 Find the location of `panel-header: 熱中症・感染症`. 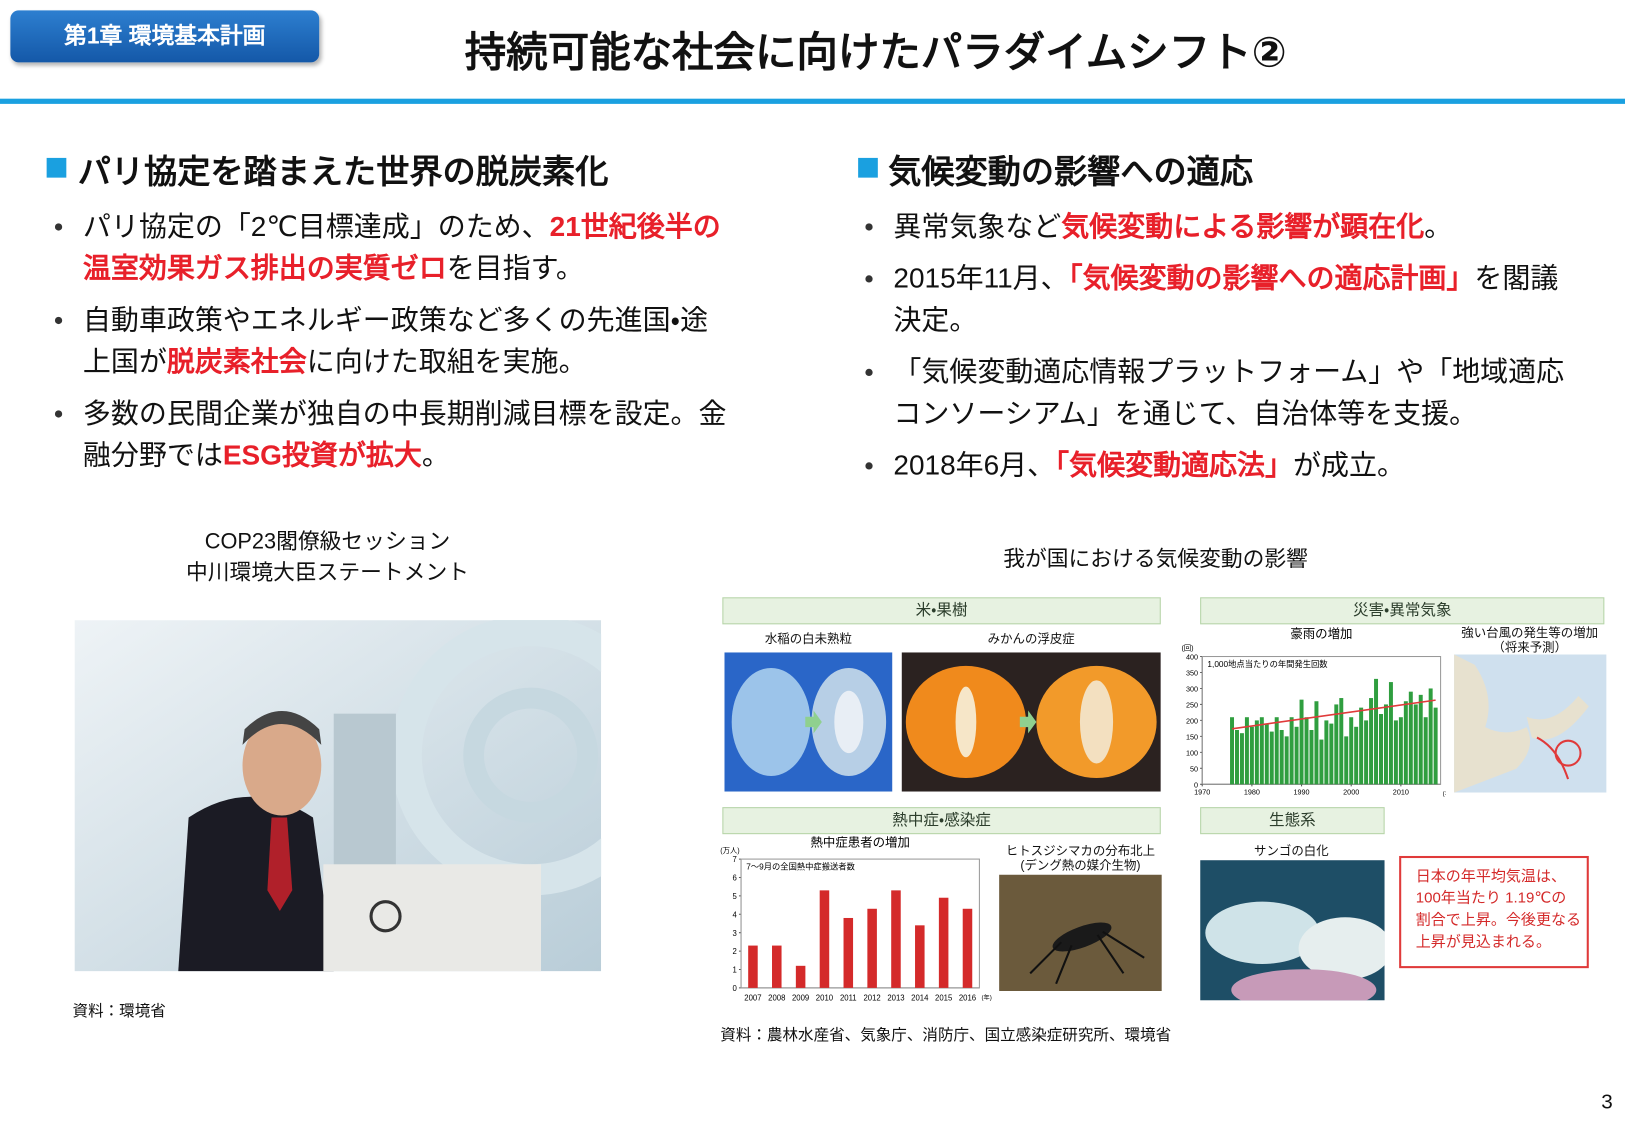

panel-header: 熱中症・感染症 is located at coordinates (941, 821).